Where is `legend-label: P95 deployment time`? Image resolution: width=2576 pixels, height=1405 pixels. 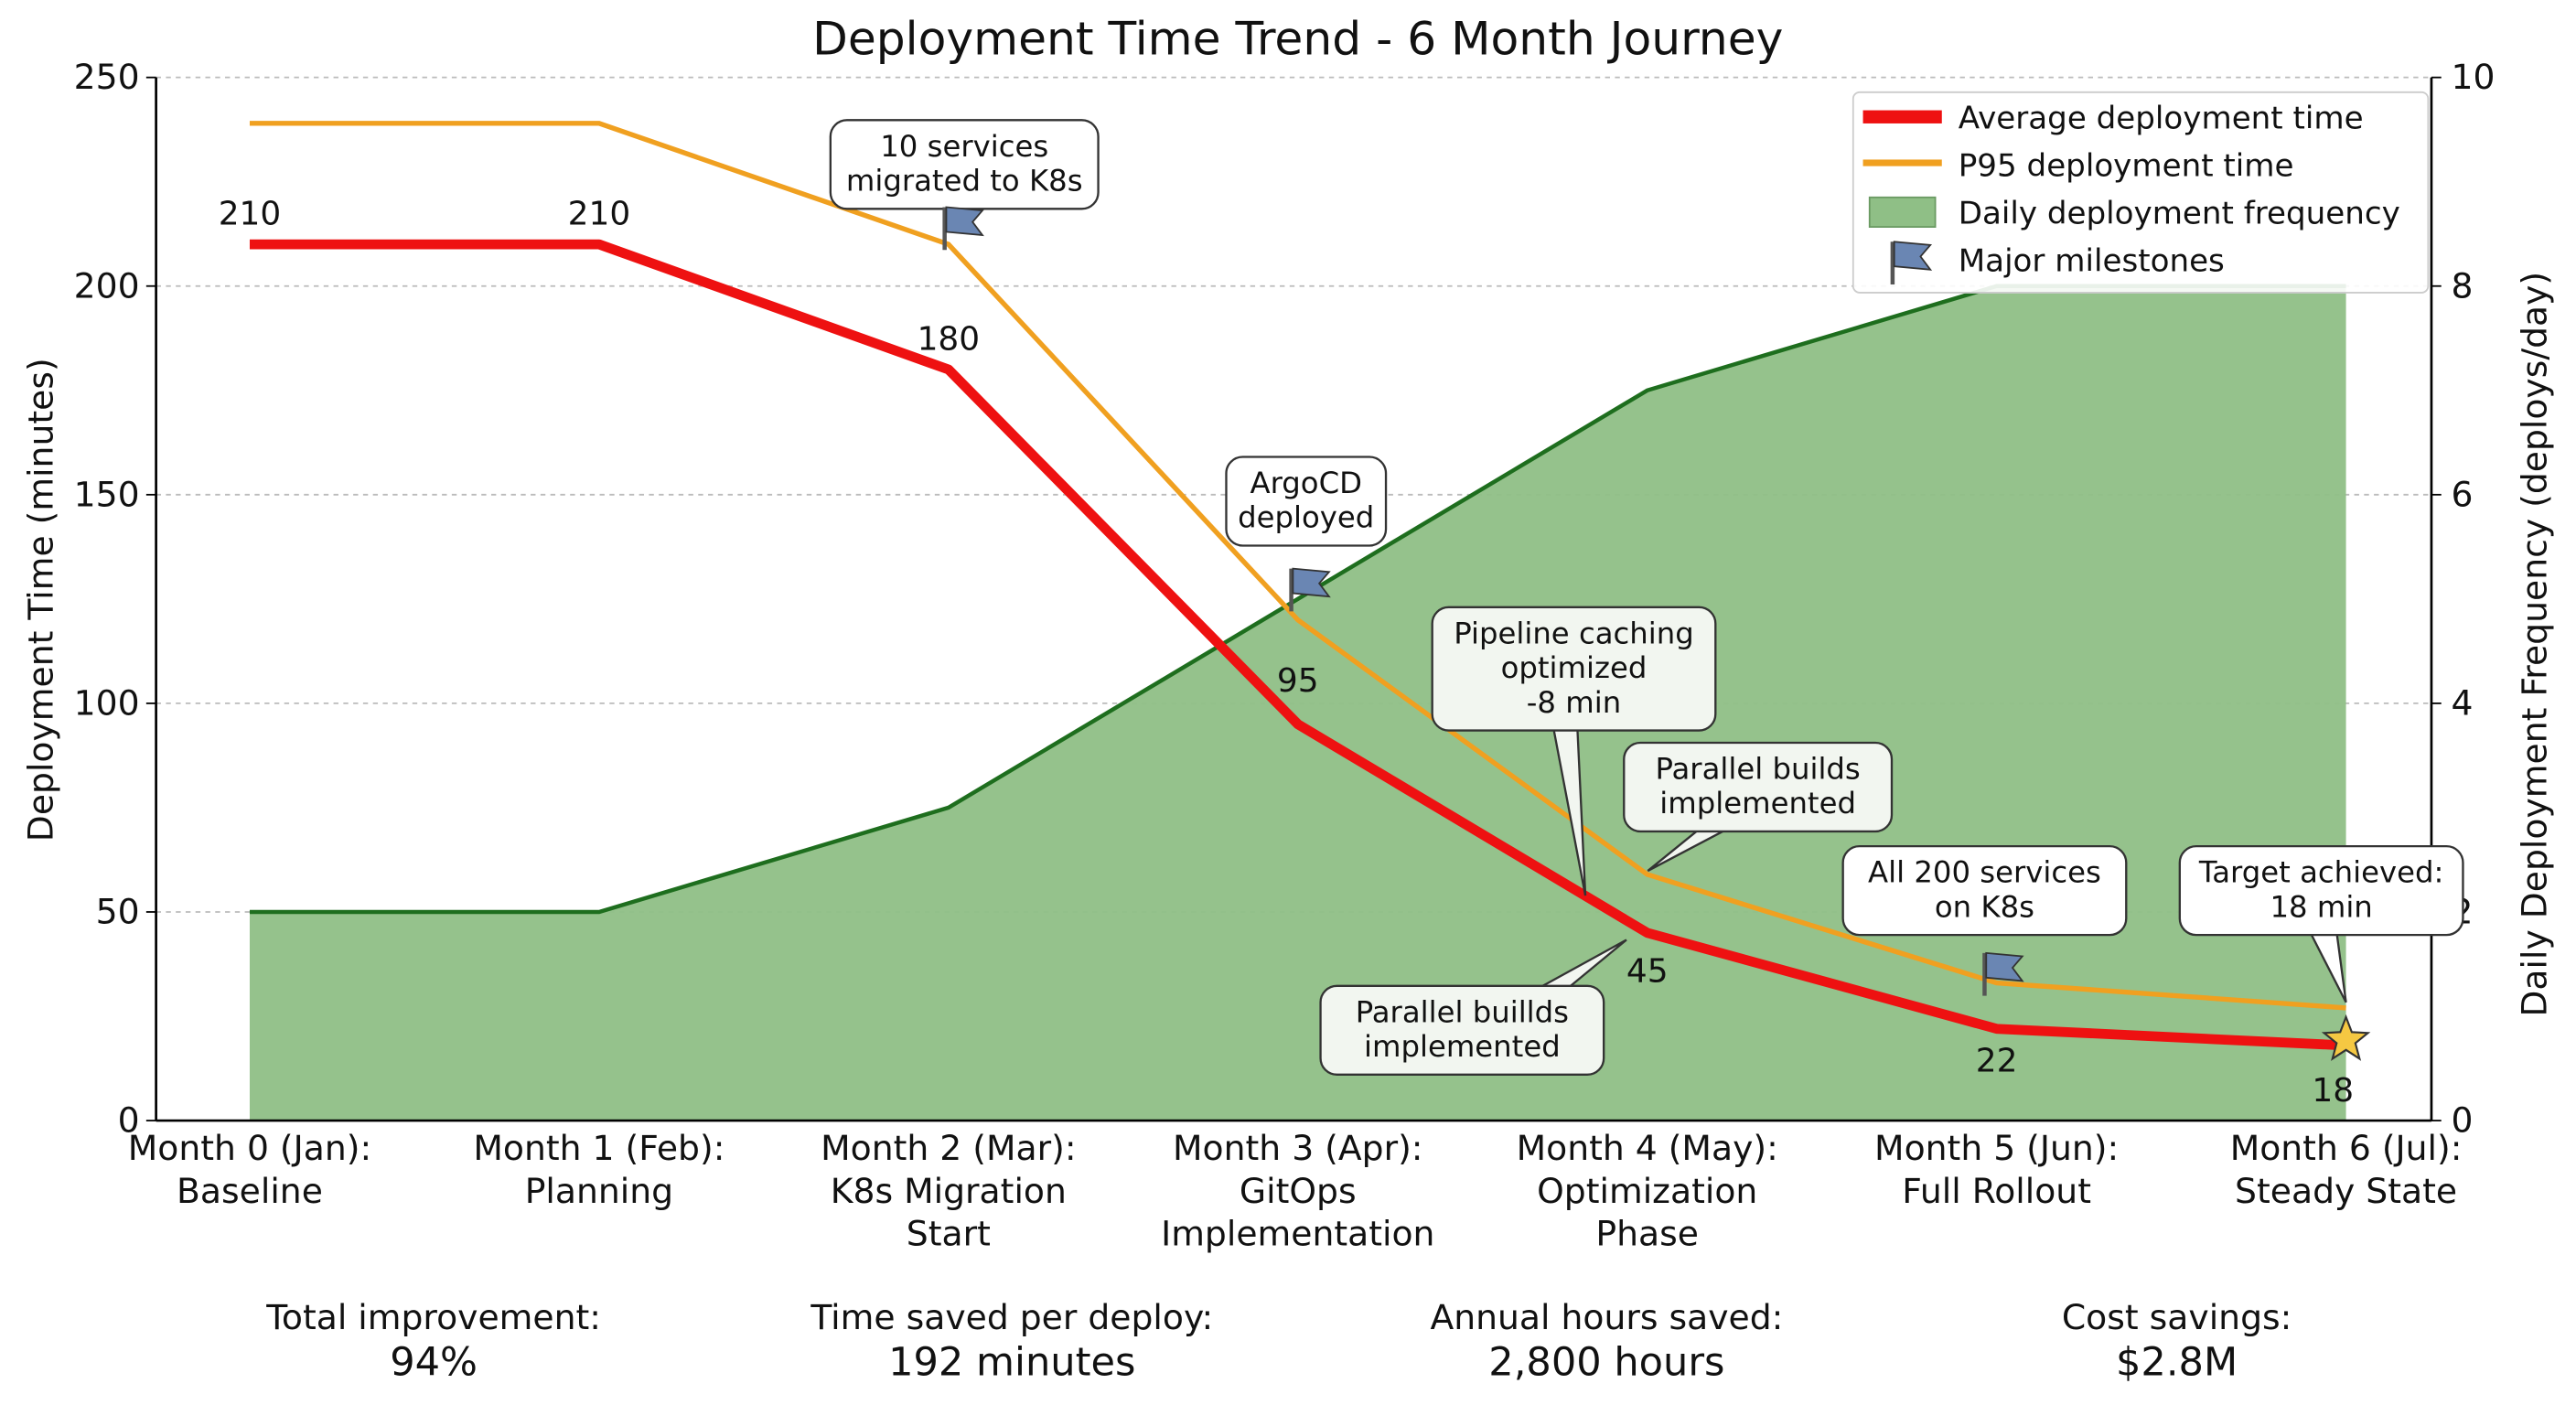 legend-label: P95 deployment time is located at coordinates (2126, 165).